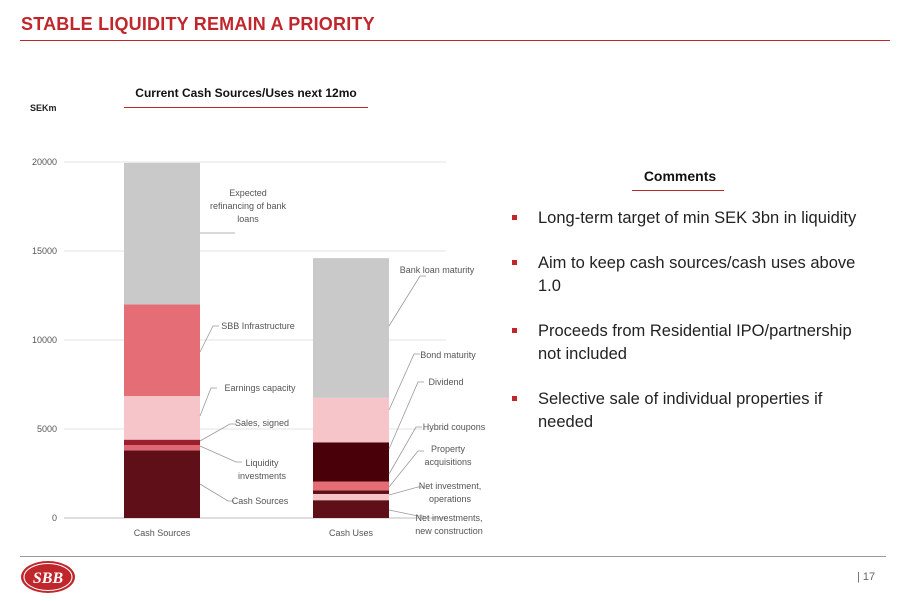  Describe the element at coordinates (248, 219) in the screenshot. I see `annotation-line: loans` at that location.